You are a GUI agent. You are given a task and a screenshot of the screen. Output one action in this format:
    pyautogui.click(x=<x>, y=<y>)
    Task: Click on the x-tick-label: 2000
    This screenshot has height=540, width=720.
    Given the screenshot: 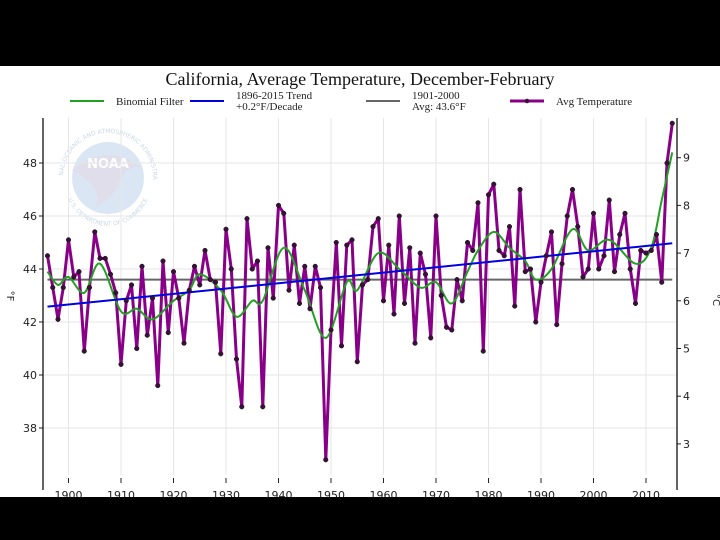 What is the action you would take?
    pyautogui.click(x=594, y=493)
    